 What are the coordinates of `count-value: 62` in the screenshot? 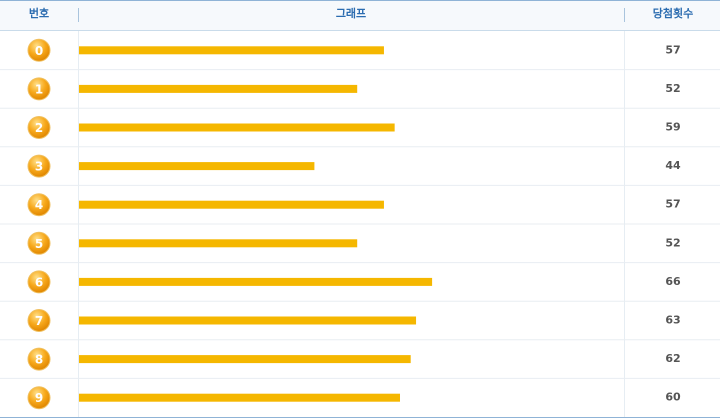 It's located at (672, 358).